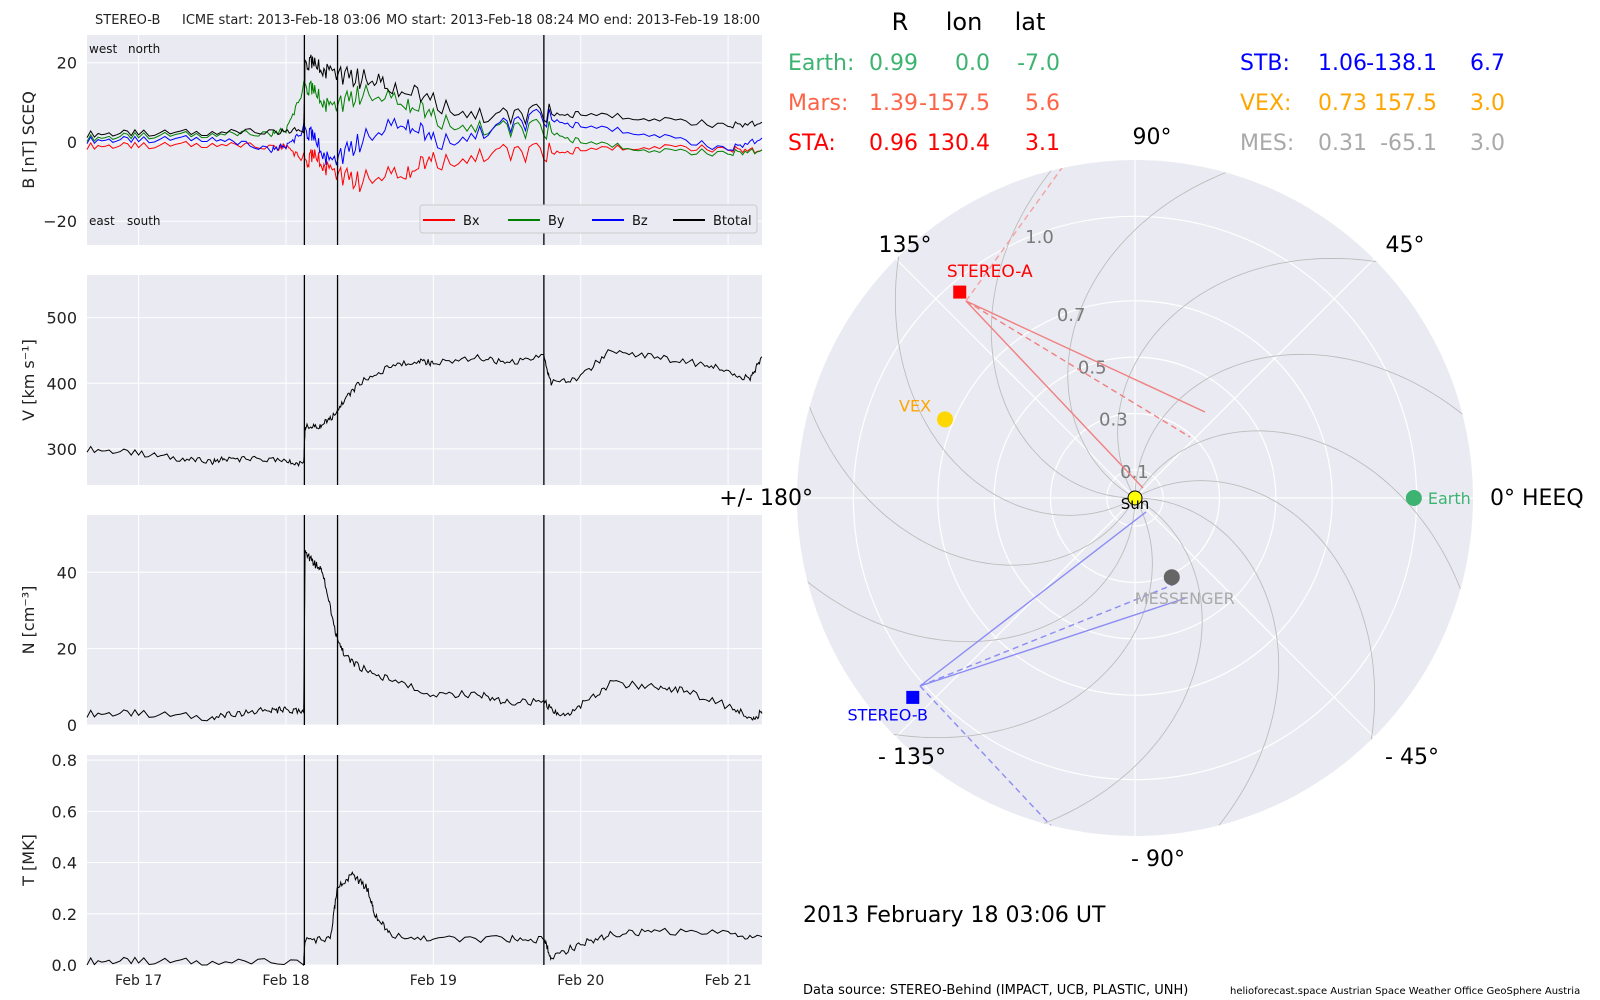 Image resolution: width=1600 pixels, height=1000 pixels. I want to click on table-lon-value: -65.1, so click(1408, 143).